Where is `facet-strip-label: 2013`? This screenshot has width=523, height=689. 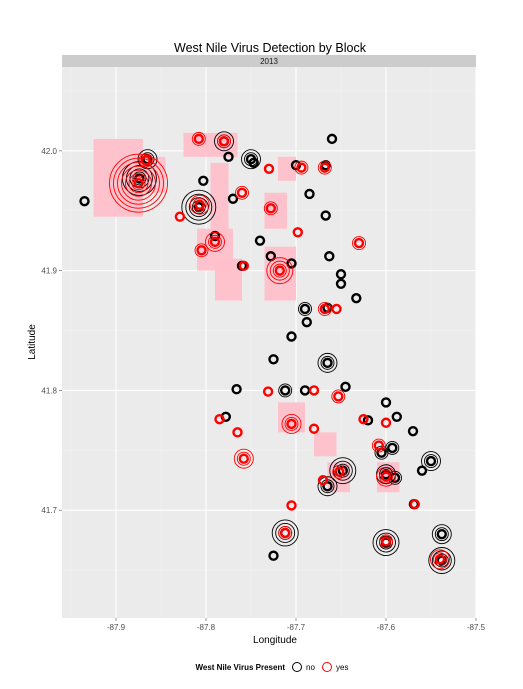 facet-strip-label: 2013 is located at coordinates (269, 61).